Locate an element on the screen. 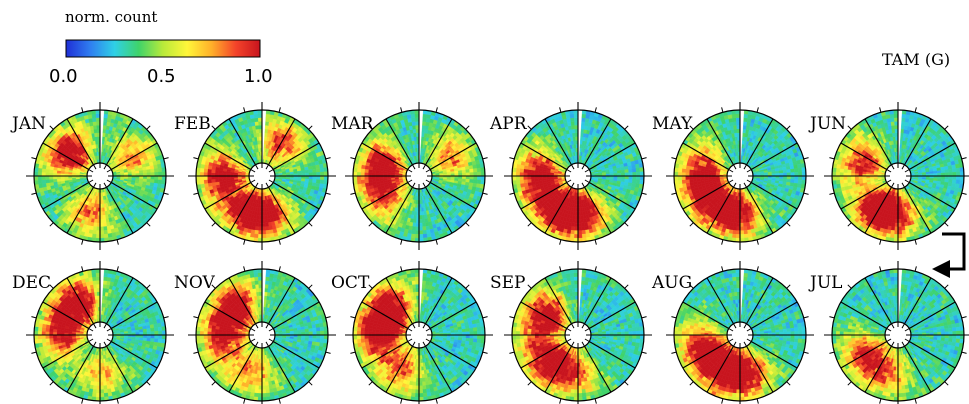  panel-apr: APR is located at coordinates (570, 176).